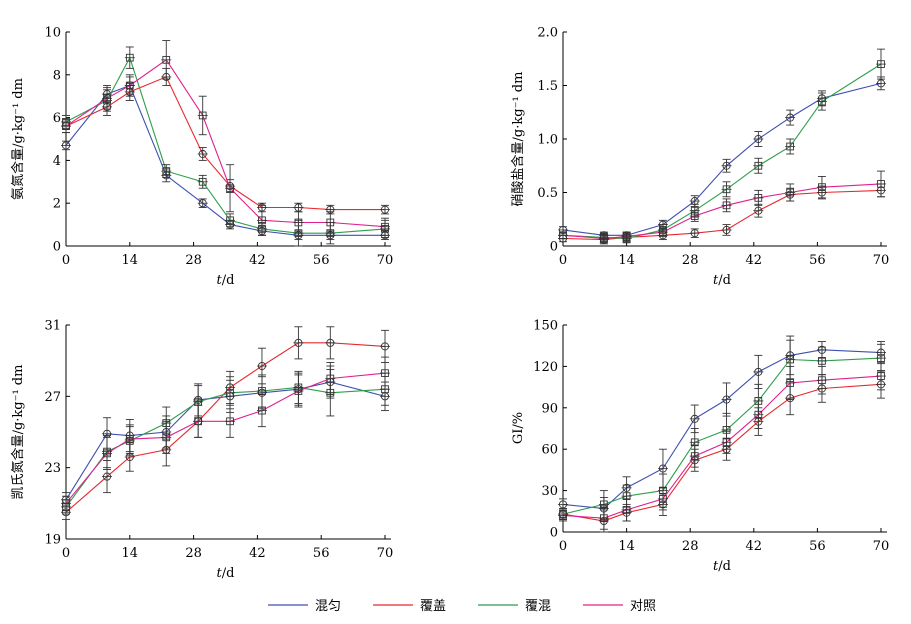 This screenshot has width=911, height=624. Describe the element at coordinates (619, 606) in the screenshot. I see `legend-item-对照: 对照` at that location.